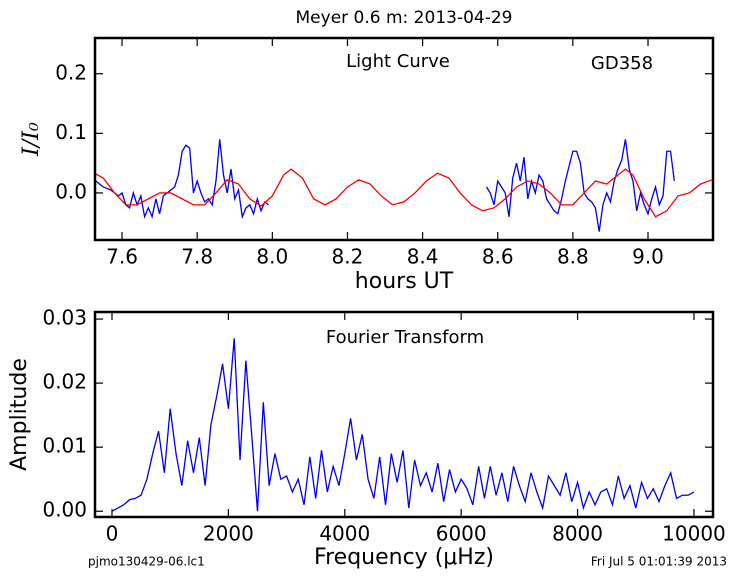 The height and width of the screenshot is (584, 742). What do you see at coordinates (272, 257) in the screenshot?
I see `x-tick-label: 8.0` at bounding box center [272, 257].